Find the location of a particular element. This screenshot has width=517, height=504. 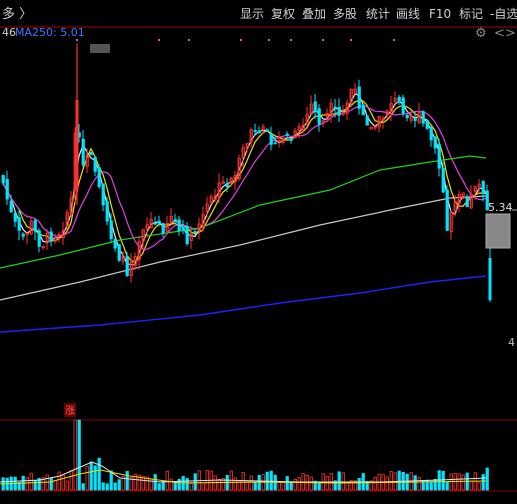

gear-icon: ⚙ is located at coordinates (481, 33).